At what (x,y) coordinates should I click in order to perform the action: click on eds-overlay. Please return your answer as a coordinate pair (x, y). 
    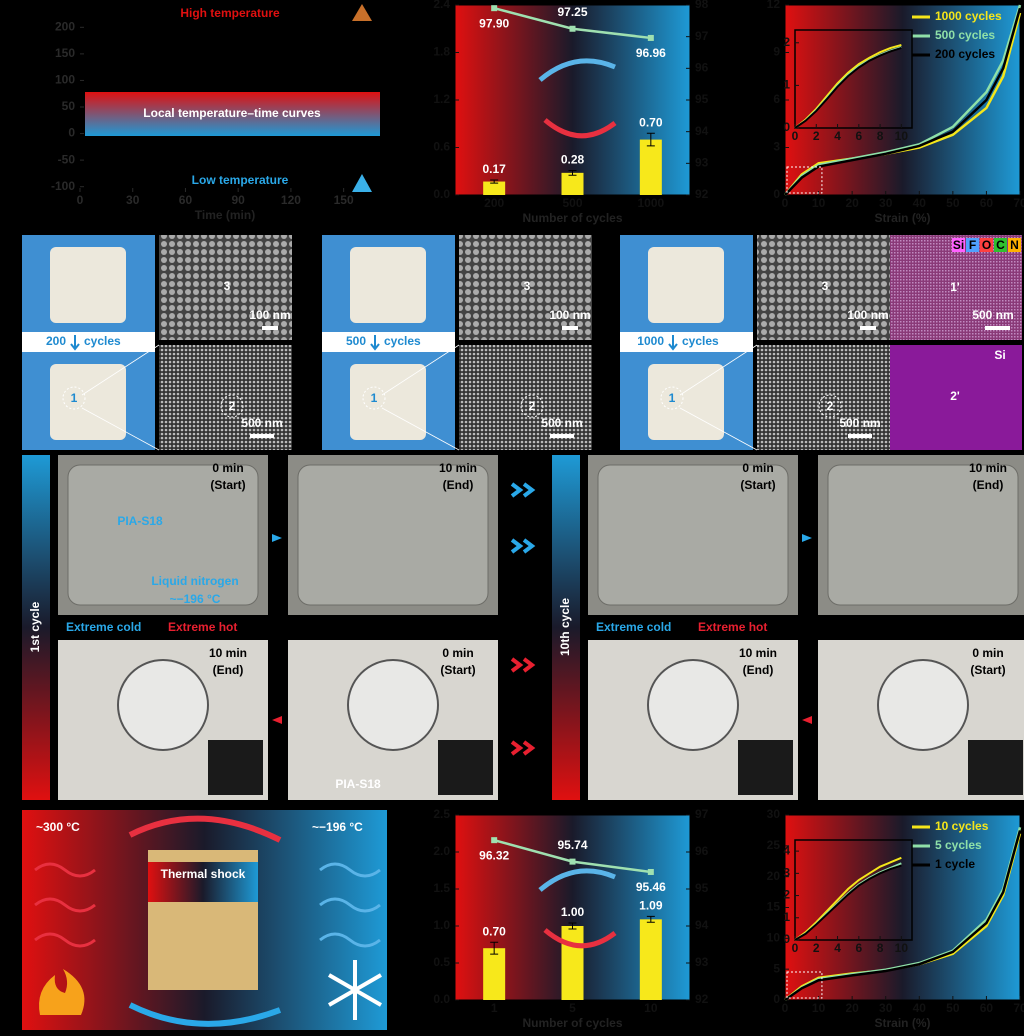
    Looking at the image, I should click on (956, 287).